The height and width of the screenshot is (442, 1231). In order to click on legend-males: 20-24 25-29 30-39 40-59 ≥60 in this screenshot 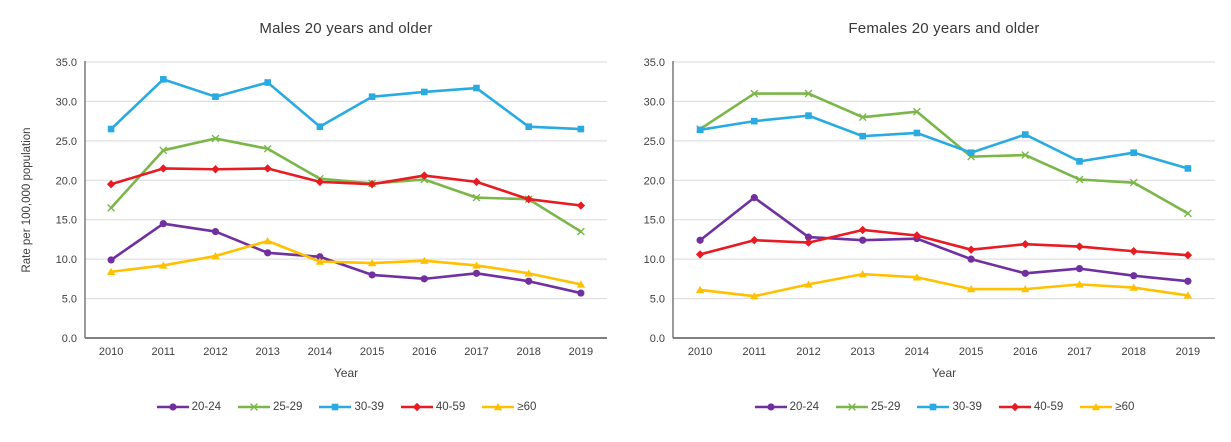, I will do `click(346, 407)`.